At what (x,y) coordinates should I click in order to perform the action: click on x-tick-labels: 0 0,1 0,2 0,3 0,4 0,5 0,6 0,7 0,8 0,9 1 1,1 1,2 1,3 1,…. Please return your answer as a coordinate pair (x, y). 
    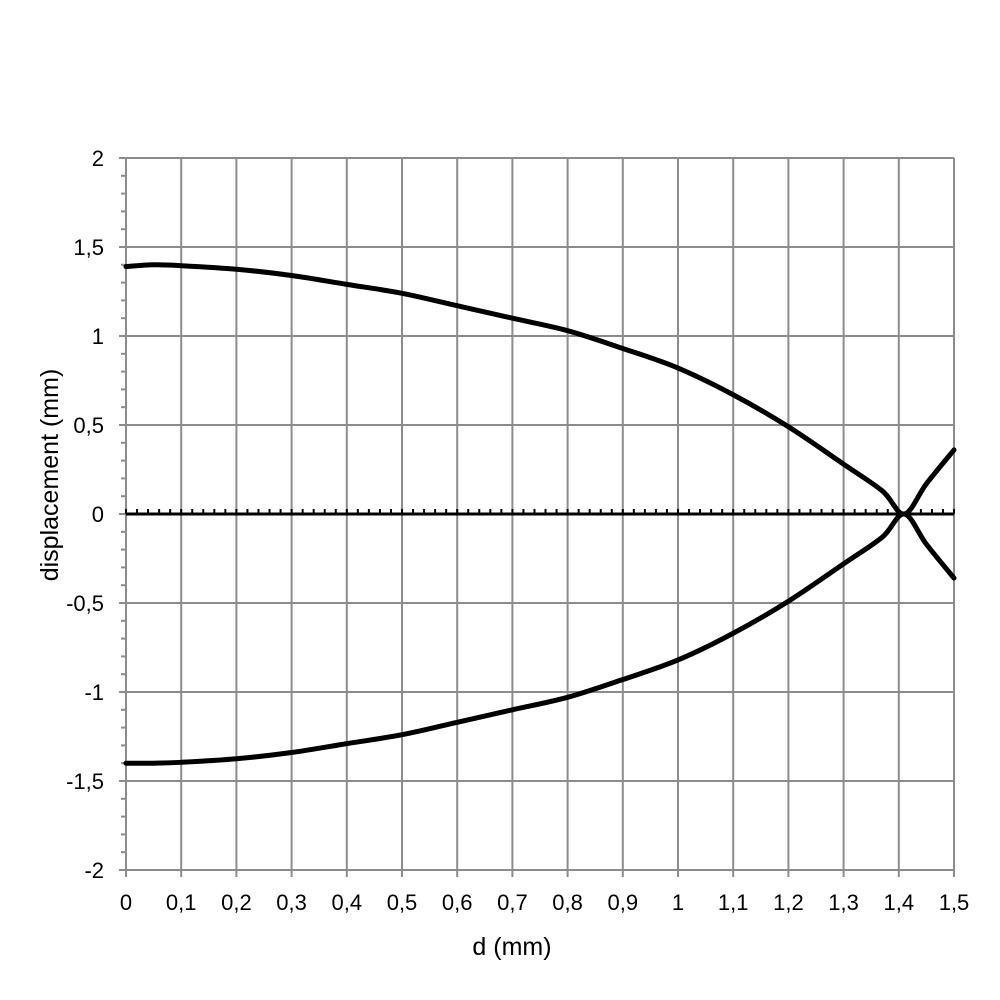
    Looking at the image, I should click on (544, 902).